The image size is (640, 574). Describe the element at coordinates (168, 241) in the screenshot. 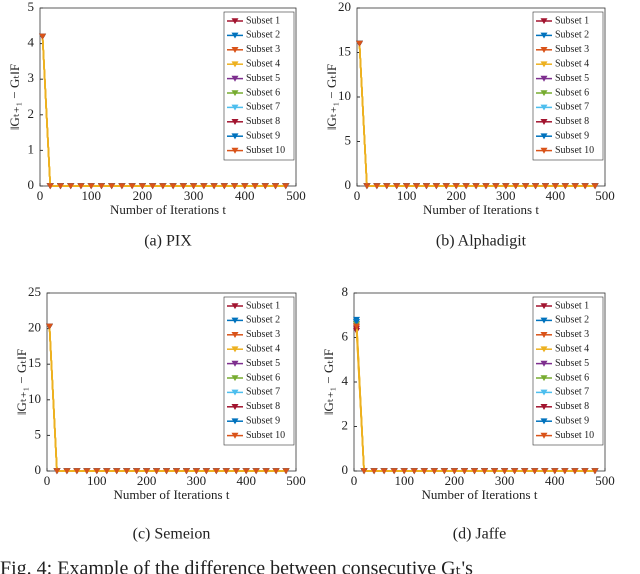

I see `subplot-caption: (a) PIX` at that location.